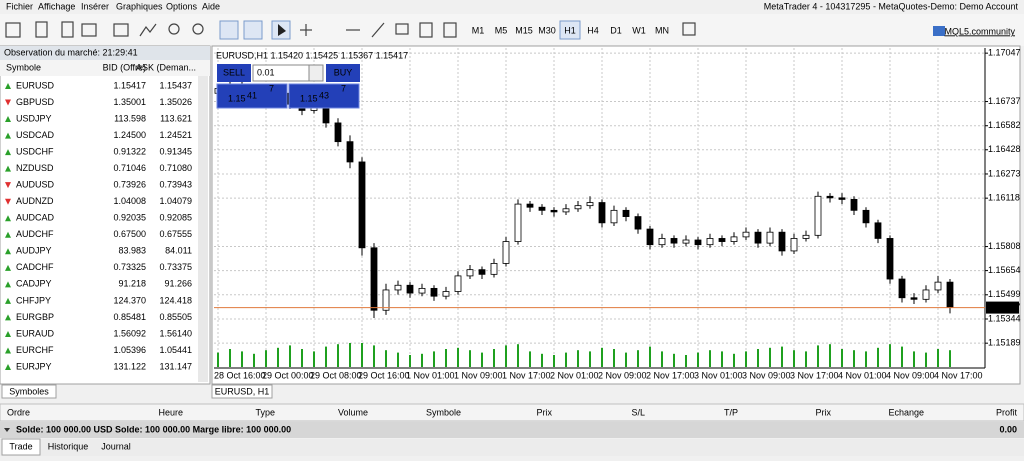 This screenshot has width=1024, height=461. What do you see at coordinates (129, 201) in the screenshot?
I see `bid: 1.04008` at bounding box center [129, 201].